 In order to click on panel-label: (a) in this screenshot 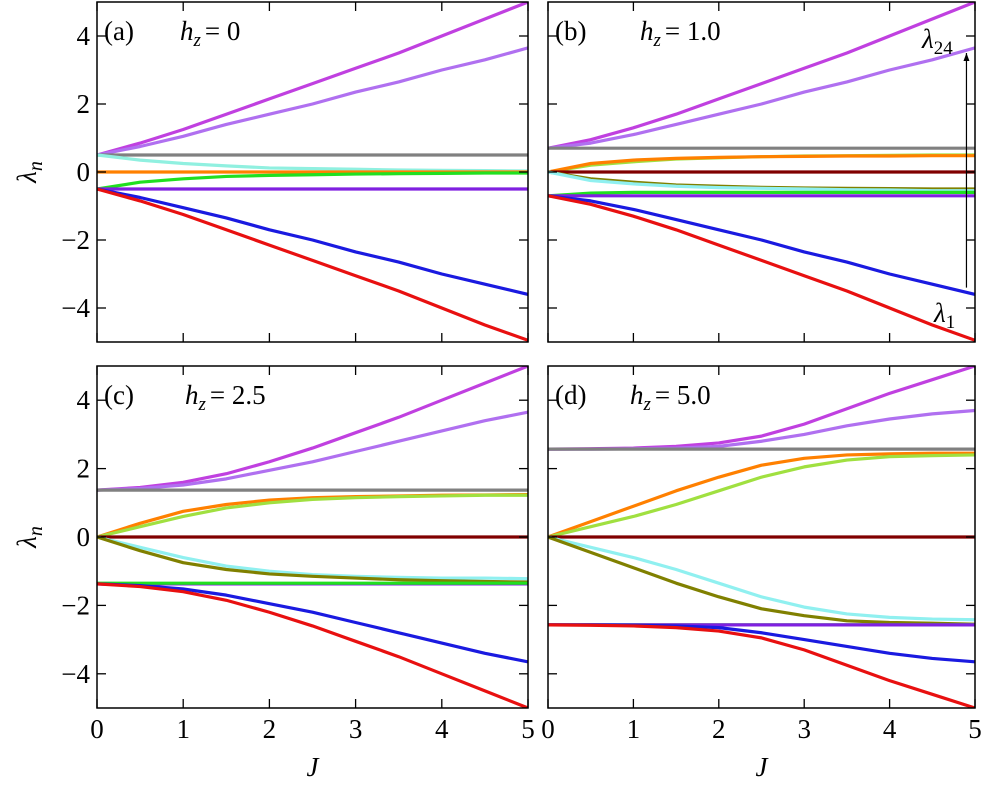, I will do `click(119, 31)`.